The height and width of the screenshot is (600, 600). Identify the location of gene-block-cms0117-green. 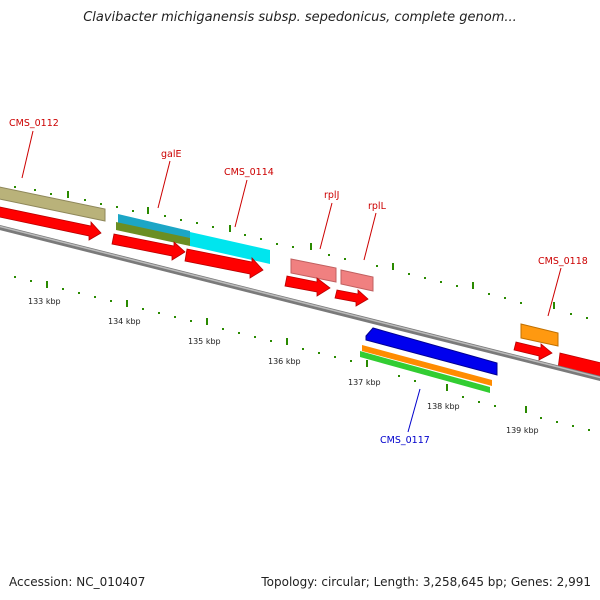
(425, 372).